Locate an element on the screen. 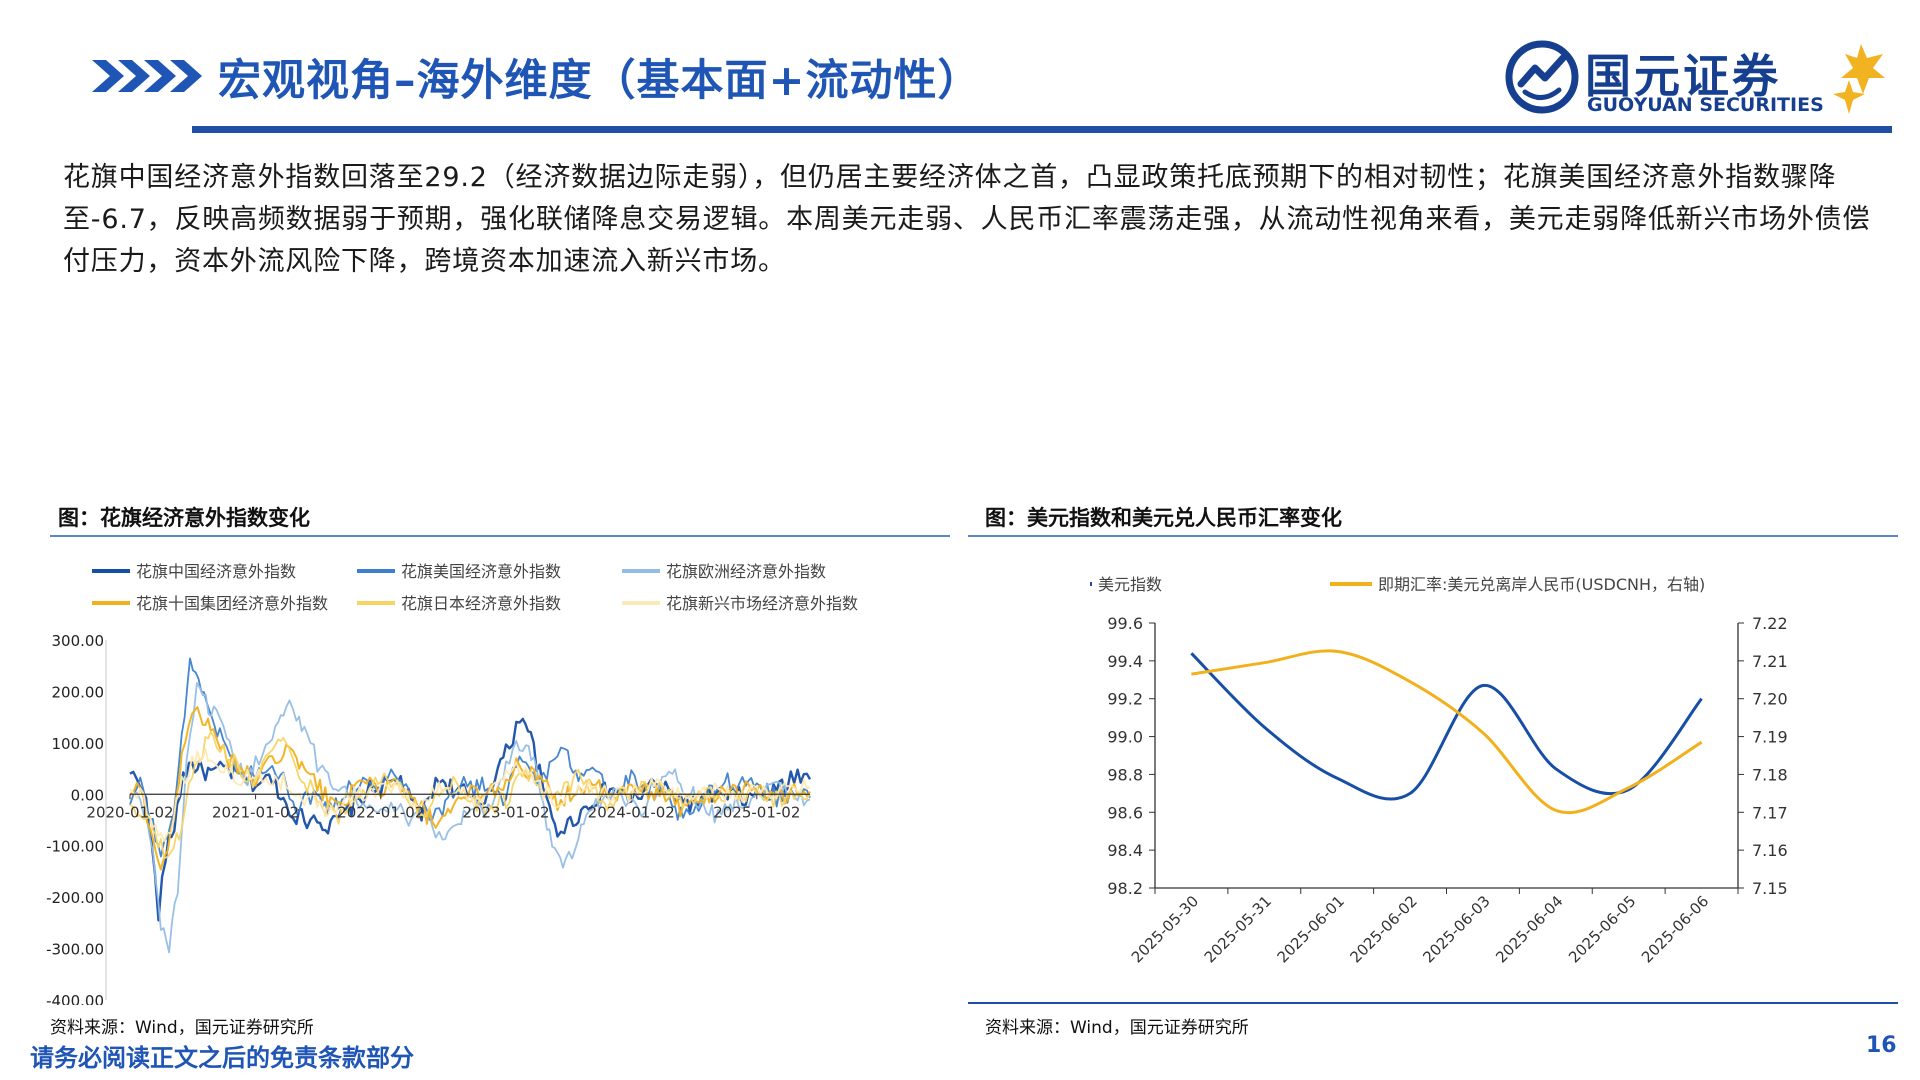 Image resolution: width=1920 pixels, height=1080 pixels. right-tick-label: 7.15 is located at coordinates (1770, 888).